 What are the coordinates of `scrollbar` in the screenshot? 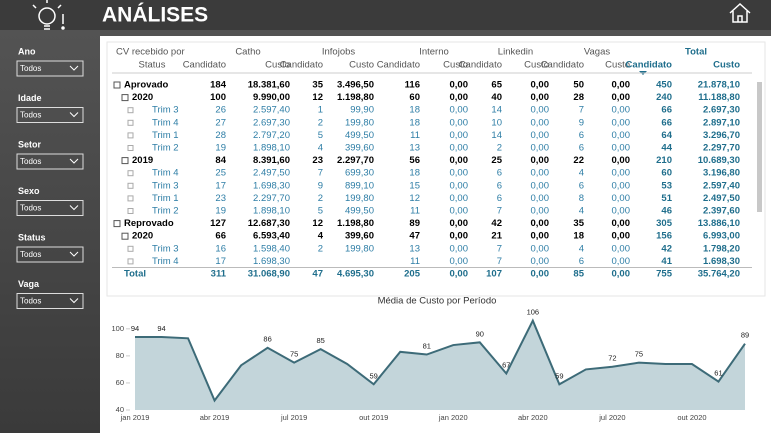 It's located at (759, 147).